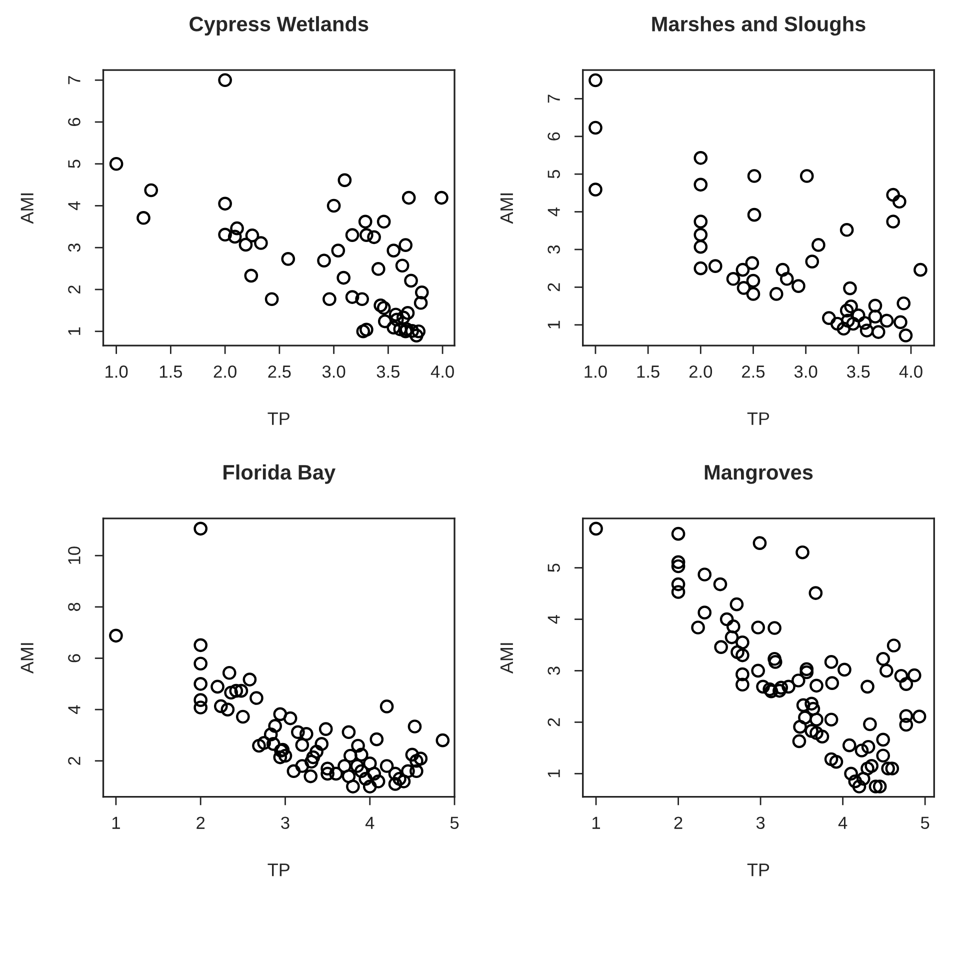  Describe the element at coordinates (279, 26) in the screenshot. I see `chart-title: Cypress Wetlands` at that location.